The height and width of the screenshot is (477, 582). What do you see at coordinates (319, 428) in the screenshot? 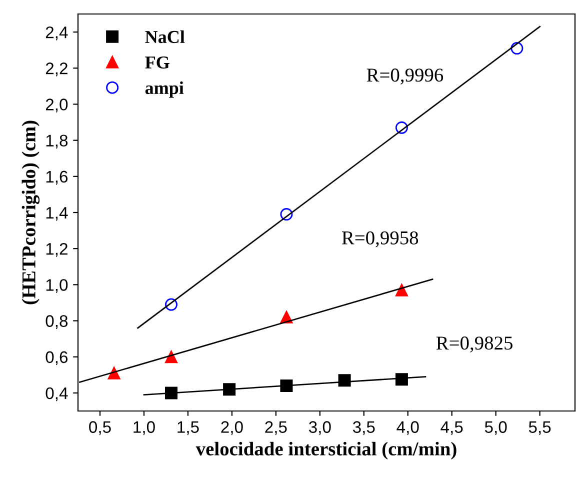
I see `x-tick-label: 3,0` at bounding box center [319, 428].